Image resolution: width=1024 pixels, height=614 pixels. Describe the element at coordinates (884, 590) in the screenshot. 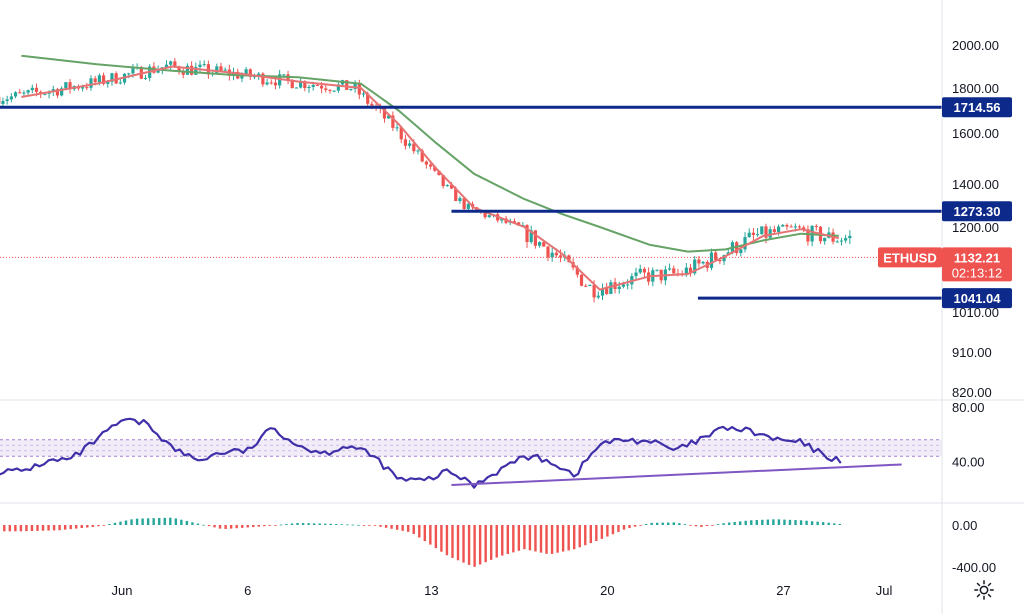

I see `time-tick-label: Jul` at that location.